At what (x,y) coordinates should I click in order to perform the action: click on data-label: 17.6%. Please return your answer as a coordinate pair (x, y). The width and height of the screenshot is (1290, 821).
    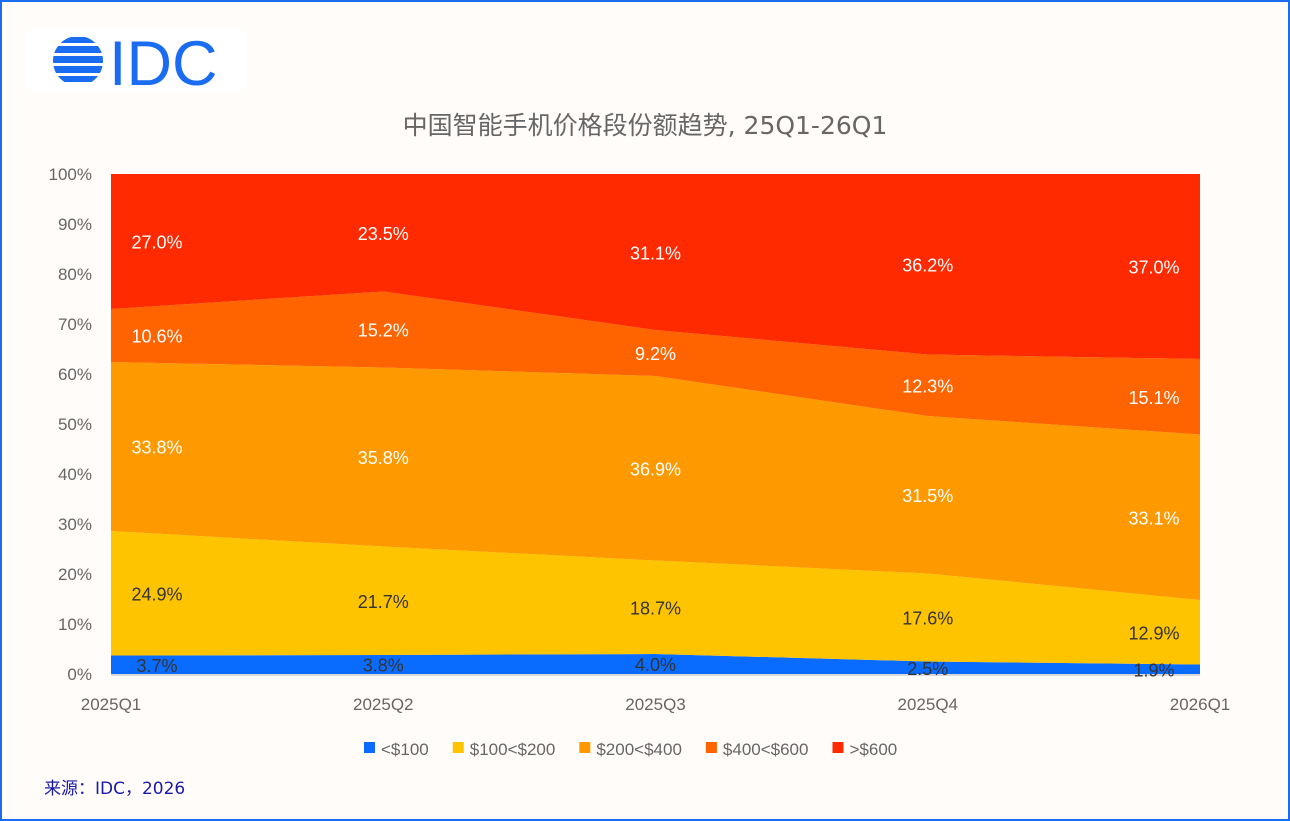
    Looking at the image, I should click on (927, 619).